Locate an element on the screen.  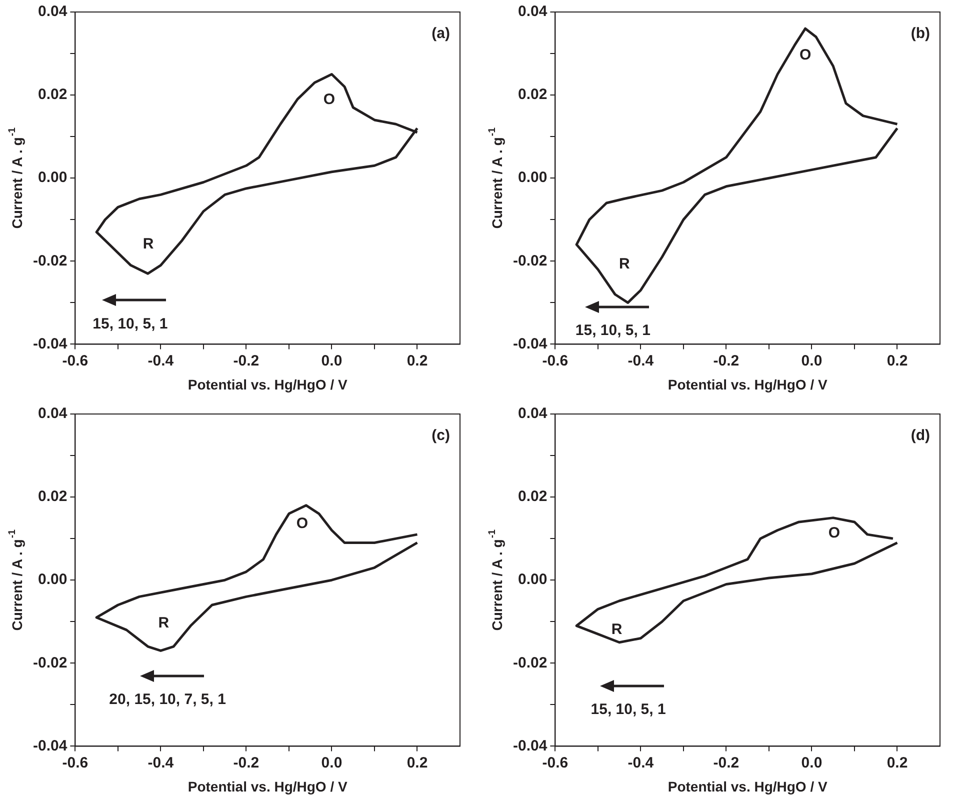
annotation: (a) is located at coordinates (441, 33).